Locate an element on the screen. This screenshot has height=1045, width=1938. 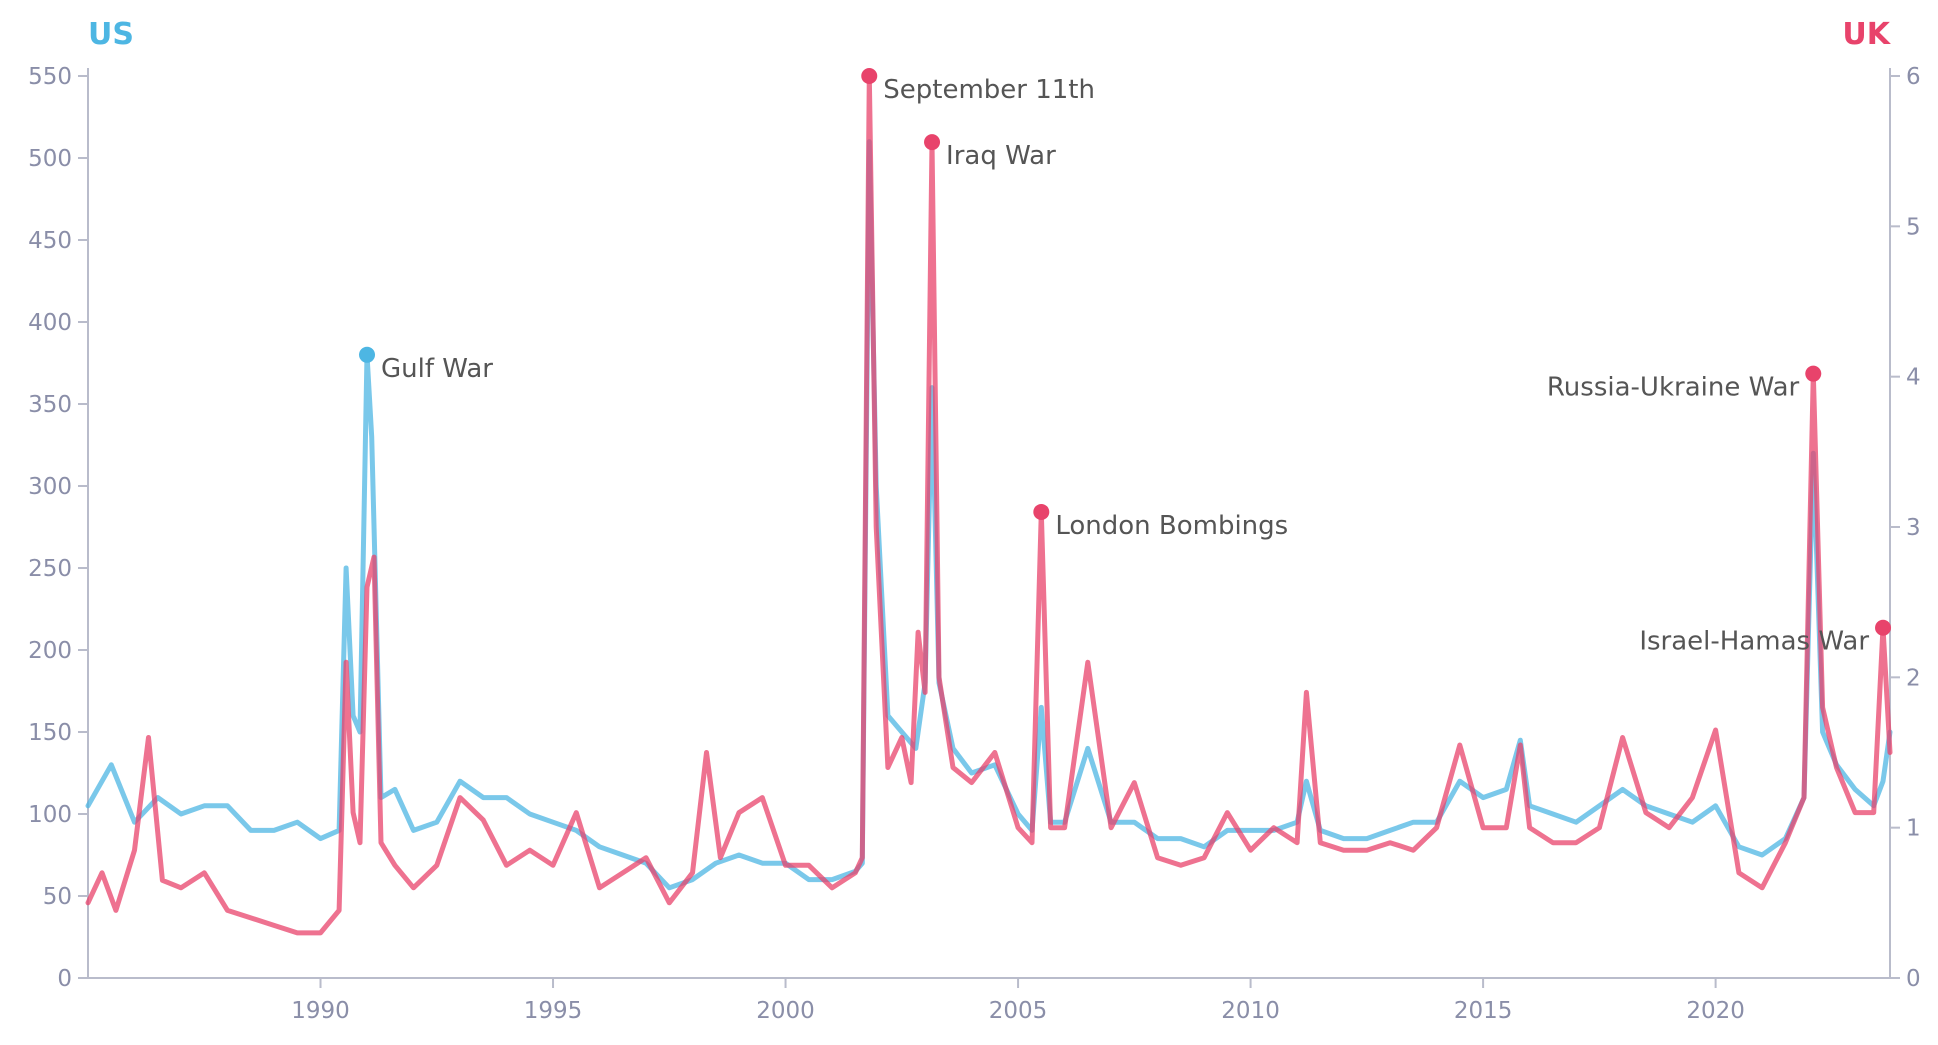
x-tick-label: 2005 is located at coordinates (1018, 1011).